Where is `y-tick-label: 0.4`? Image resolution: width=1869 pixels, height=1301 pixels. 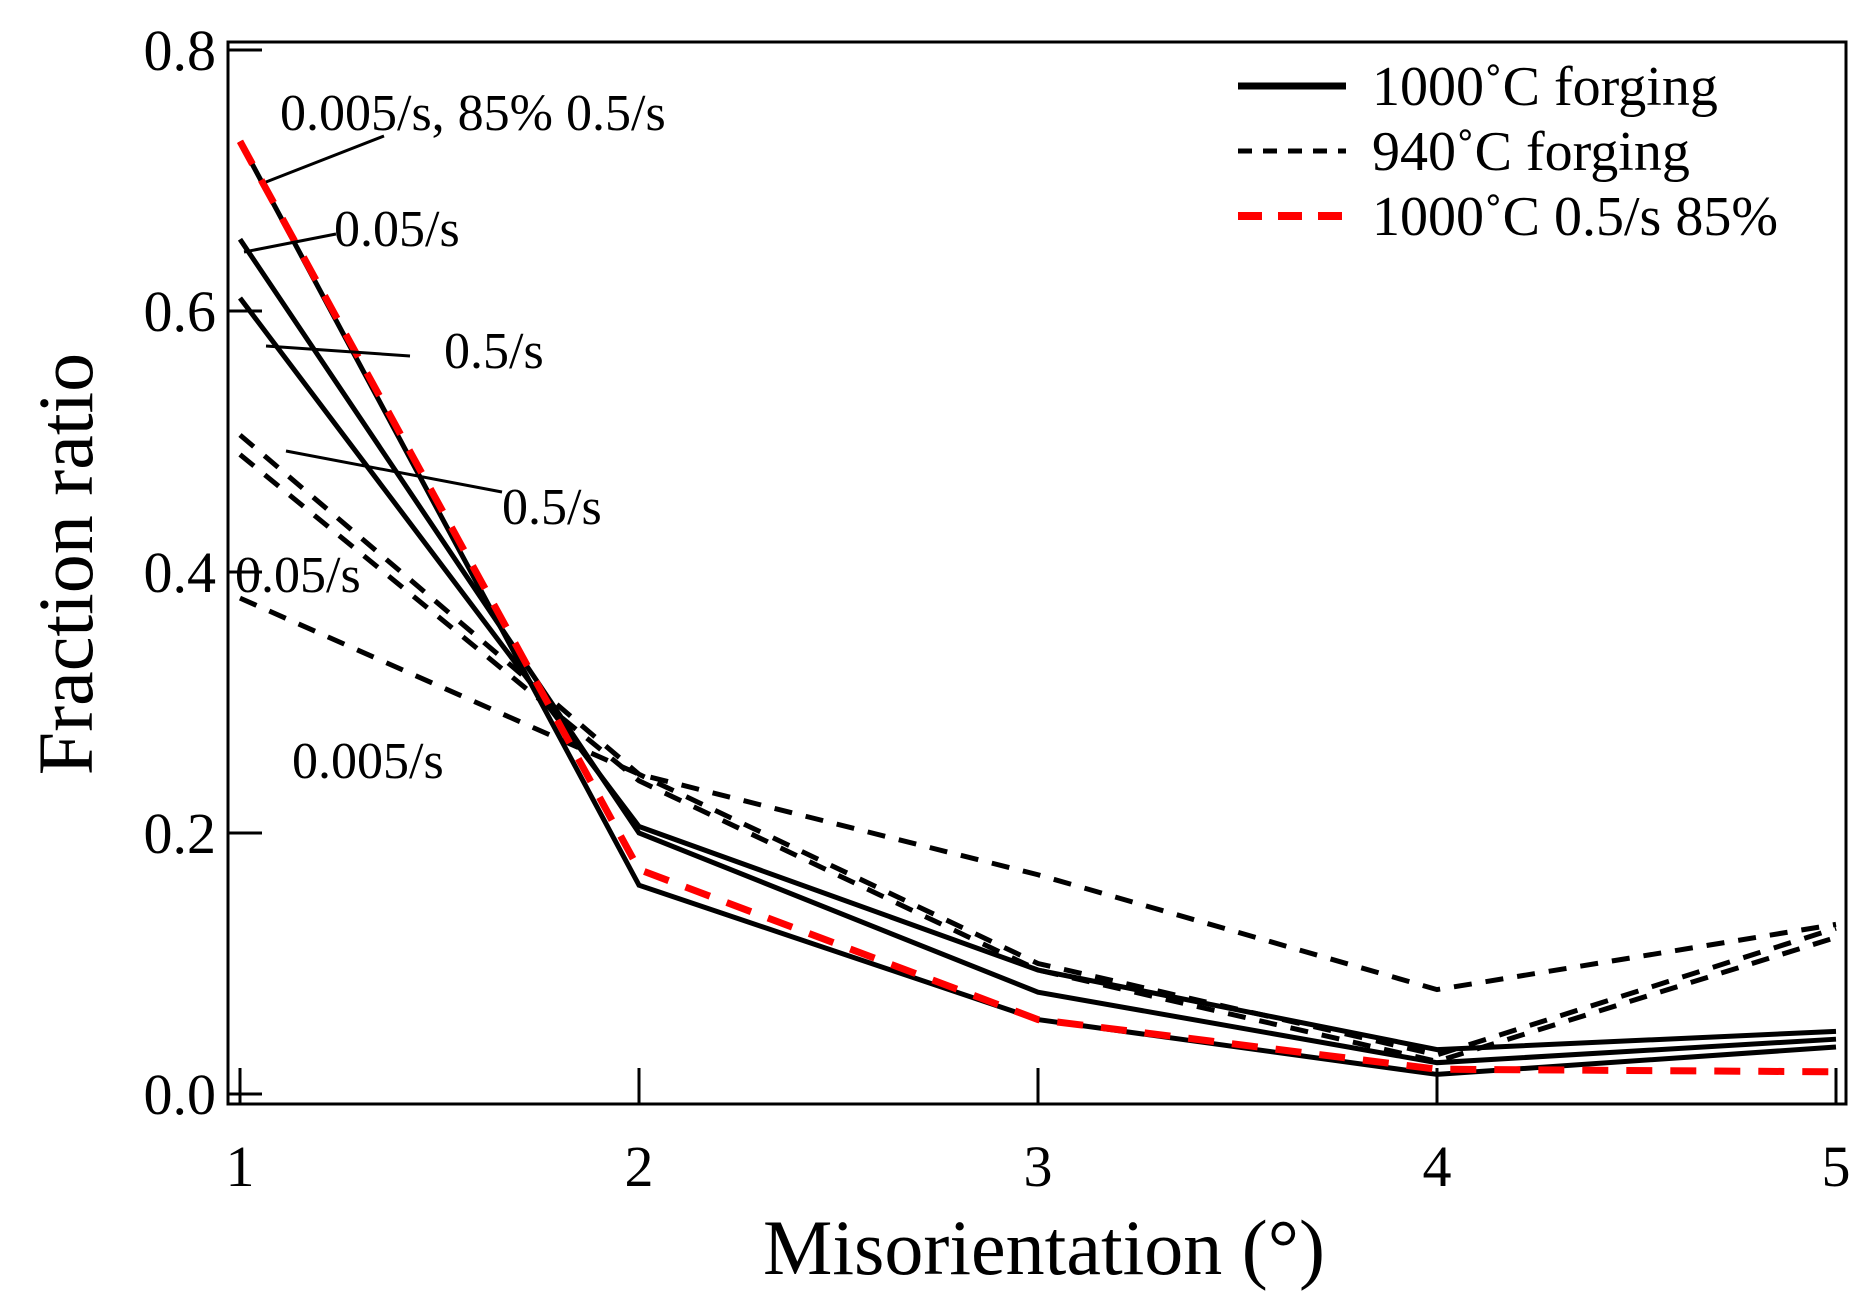 y-tick-label: 0.4 is located at coordinates (180, 572).